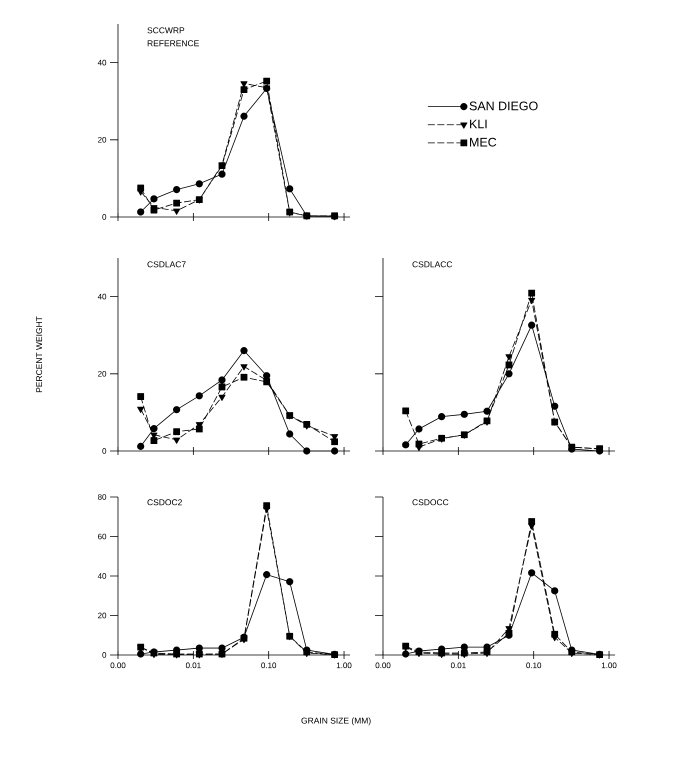 The image size is (673, 782). I want to click on legend-label: SAN DIEGO, so click(504, 106).